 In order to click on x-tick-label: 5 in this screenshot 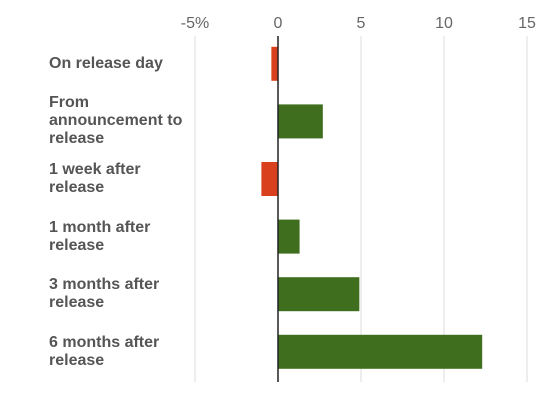, I will do `click(361, 23)`.